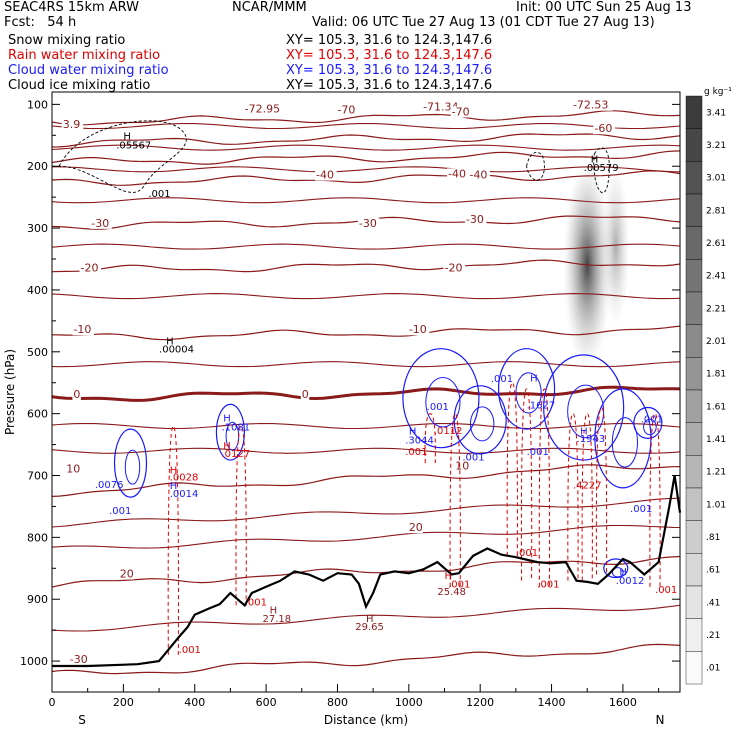 The height and width of the screenshot is (740, 740). I want to click on colorbar-label: 1.81, so click(716, 375).